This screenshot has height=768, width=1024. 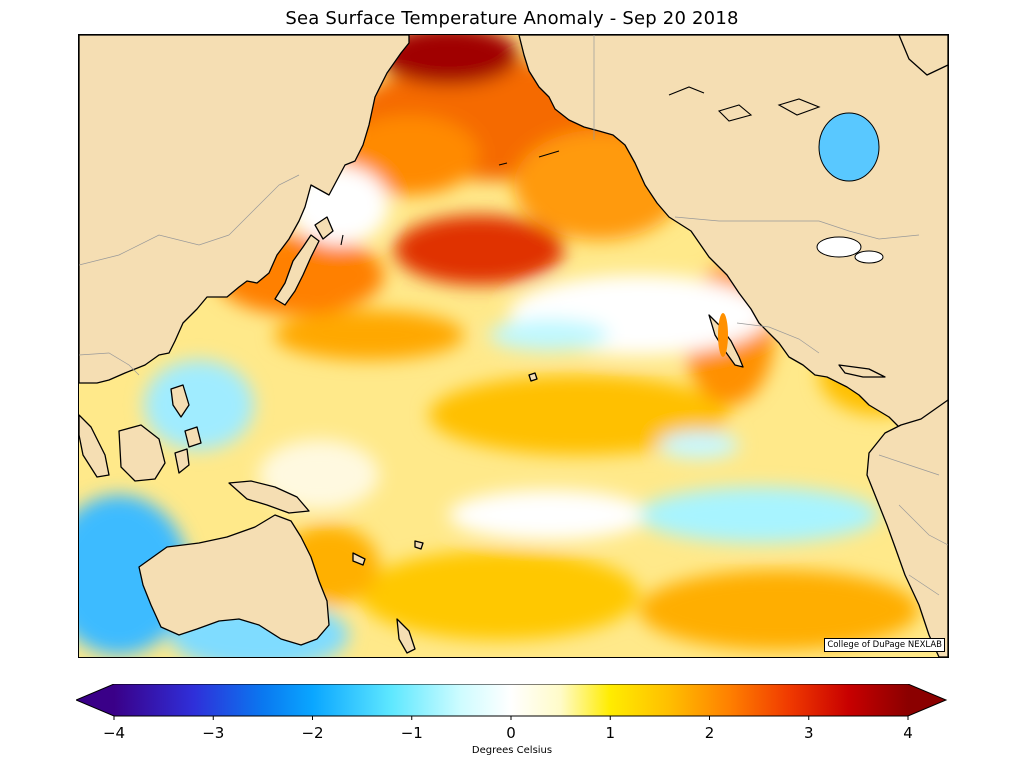 I want to click on warm-anomaly-central-north, so click(x=479, y=250).